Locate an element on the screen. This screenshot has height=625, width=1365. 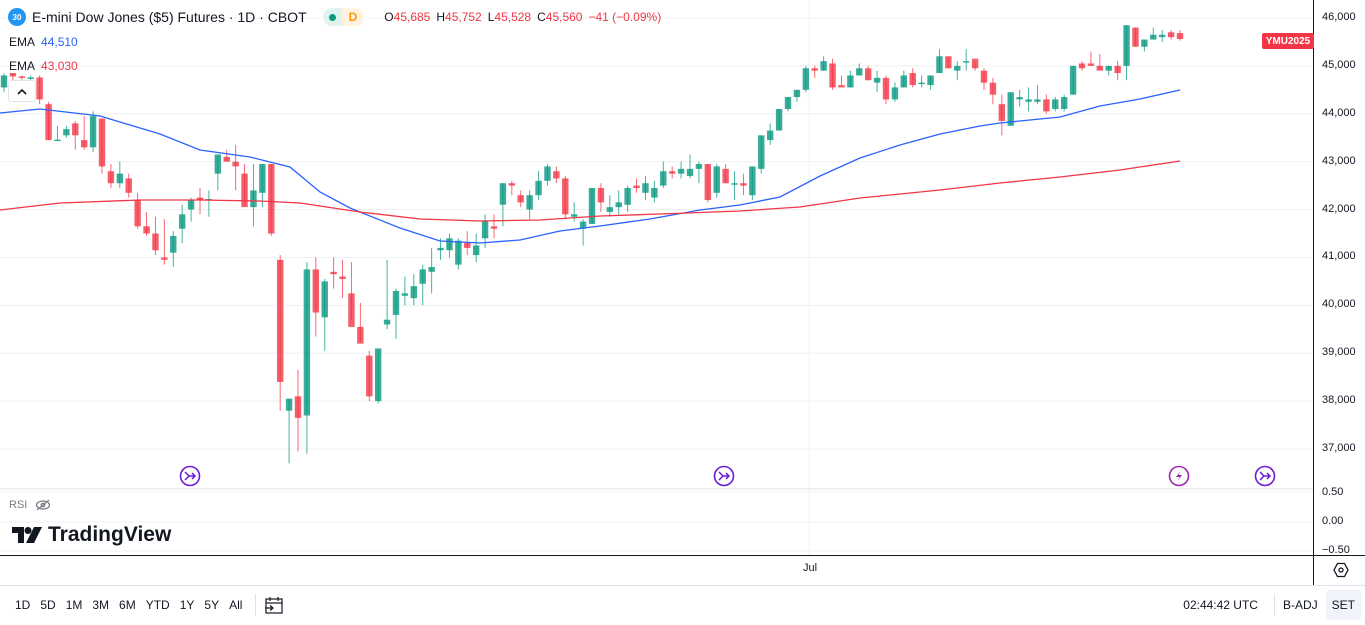
range-5d-button: 5D is located at coordinates (48, 604).